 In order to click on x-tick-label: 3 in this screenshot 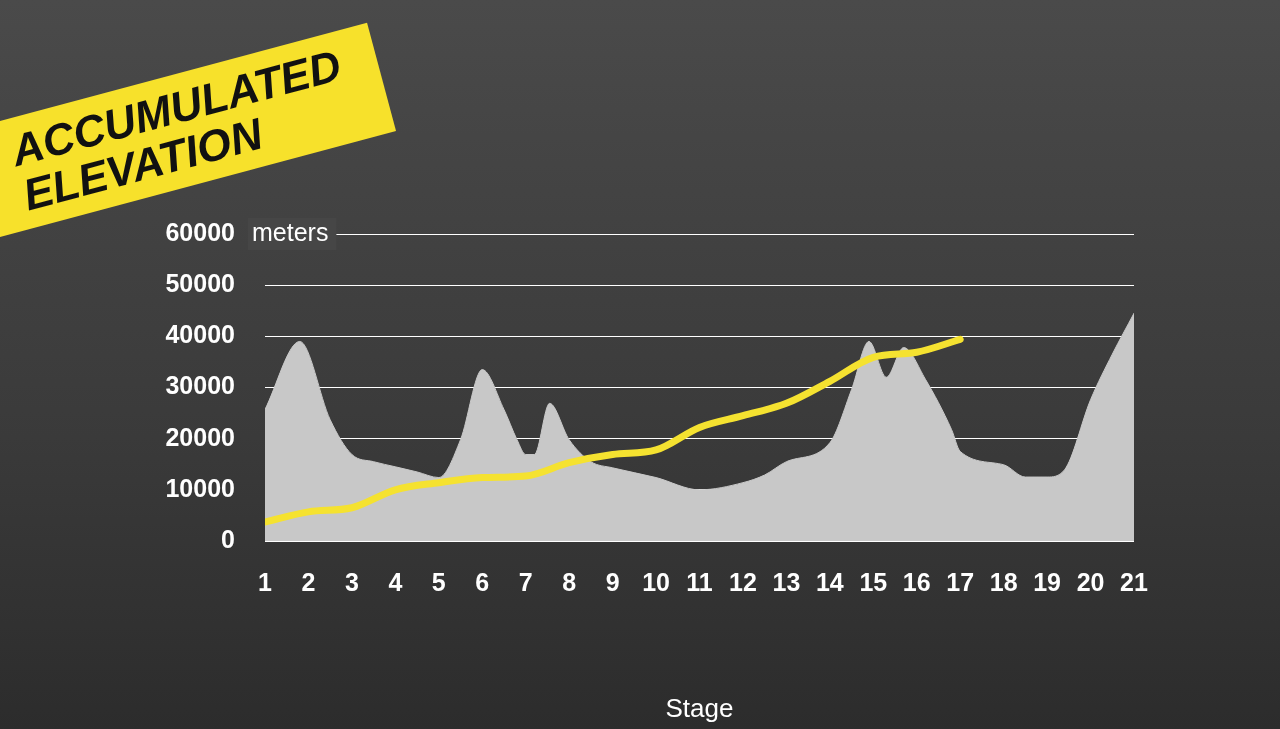, I will do `click(351, 581)`.